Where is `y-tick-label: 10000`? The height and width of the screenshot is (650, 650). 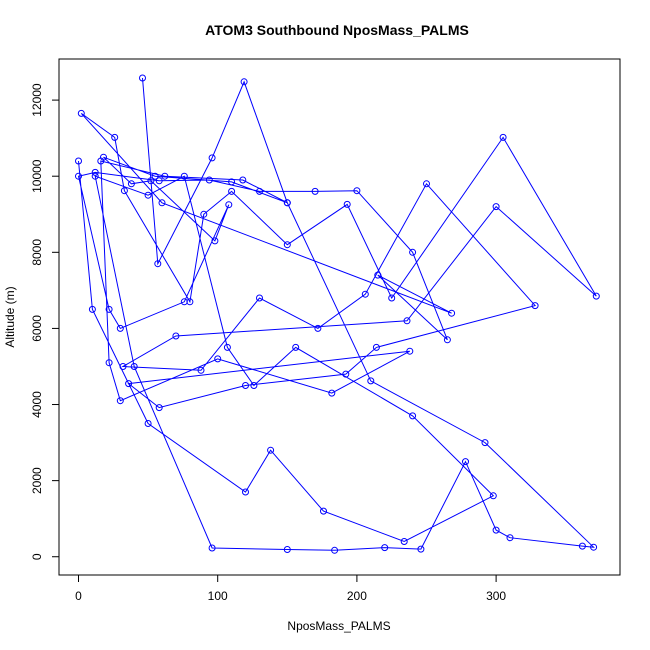
y-tick-label: 10000 is located at coordinates (37, 176).